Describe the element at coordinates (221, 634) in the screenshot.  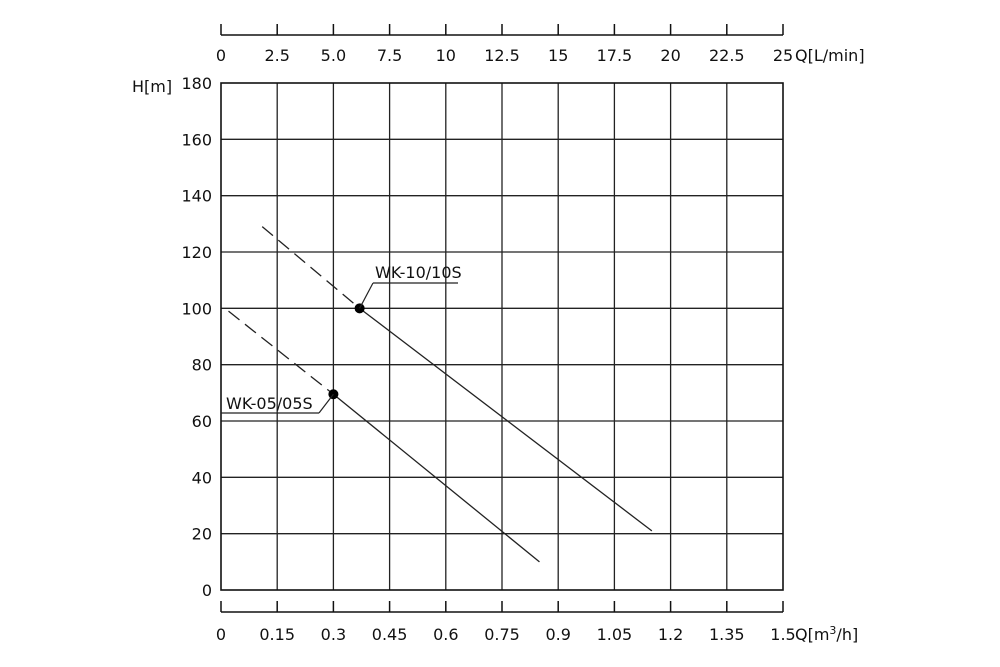
I see `bottom-axis-tick-label: 0` at that location.